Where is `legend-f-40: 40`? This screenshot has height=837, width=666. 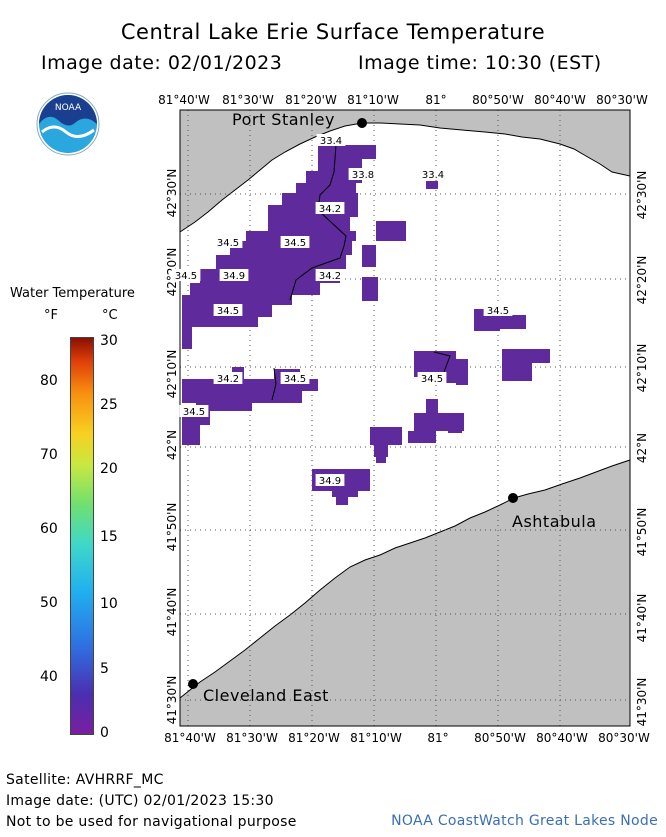 legend-f-40: 40 is located at coordinates (49, 677).